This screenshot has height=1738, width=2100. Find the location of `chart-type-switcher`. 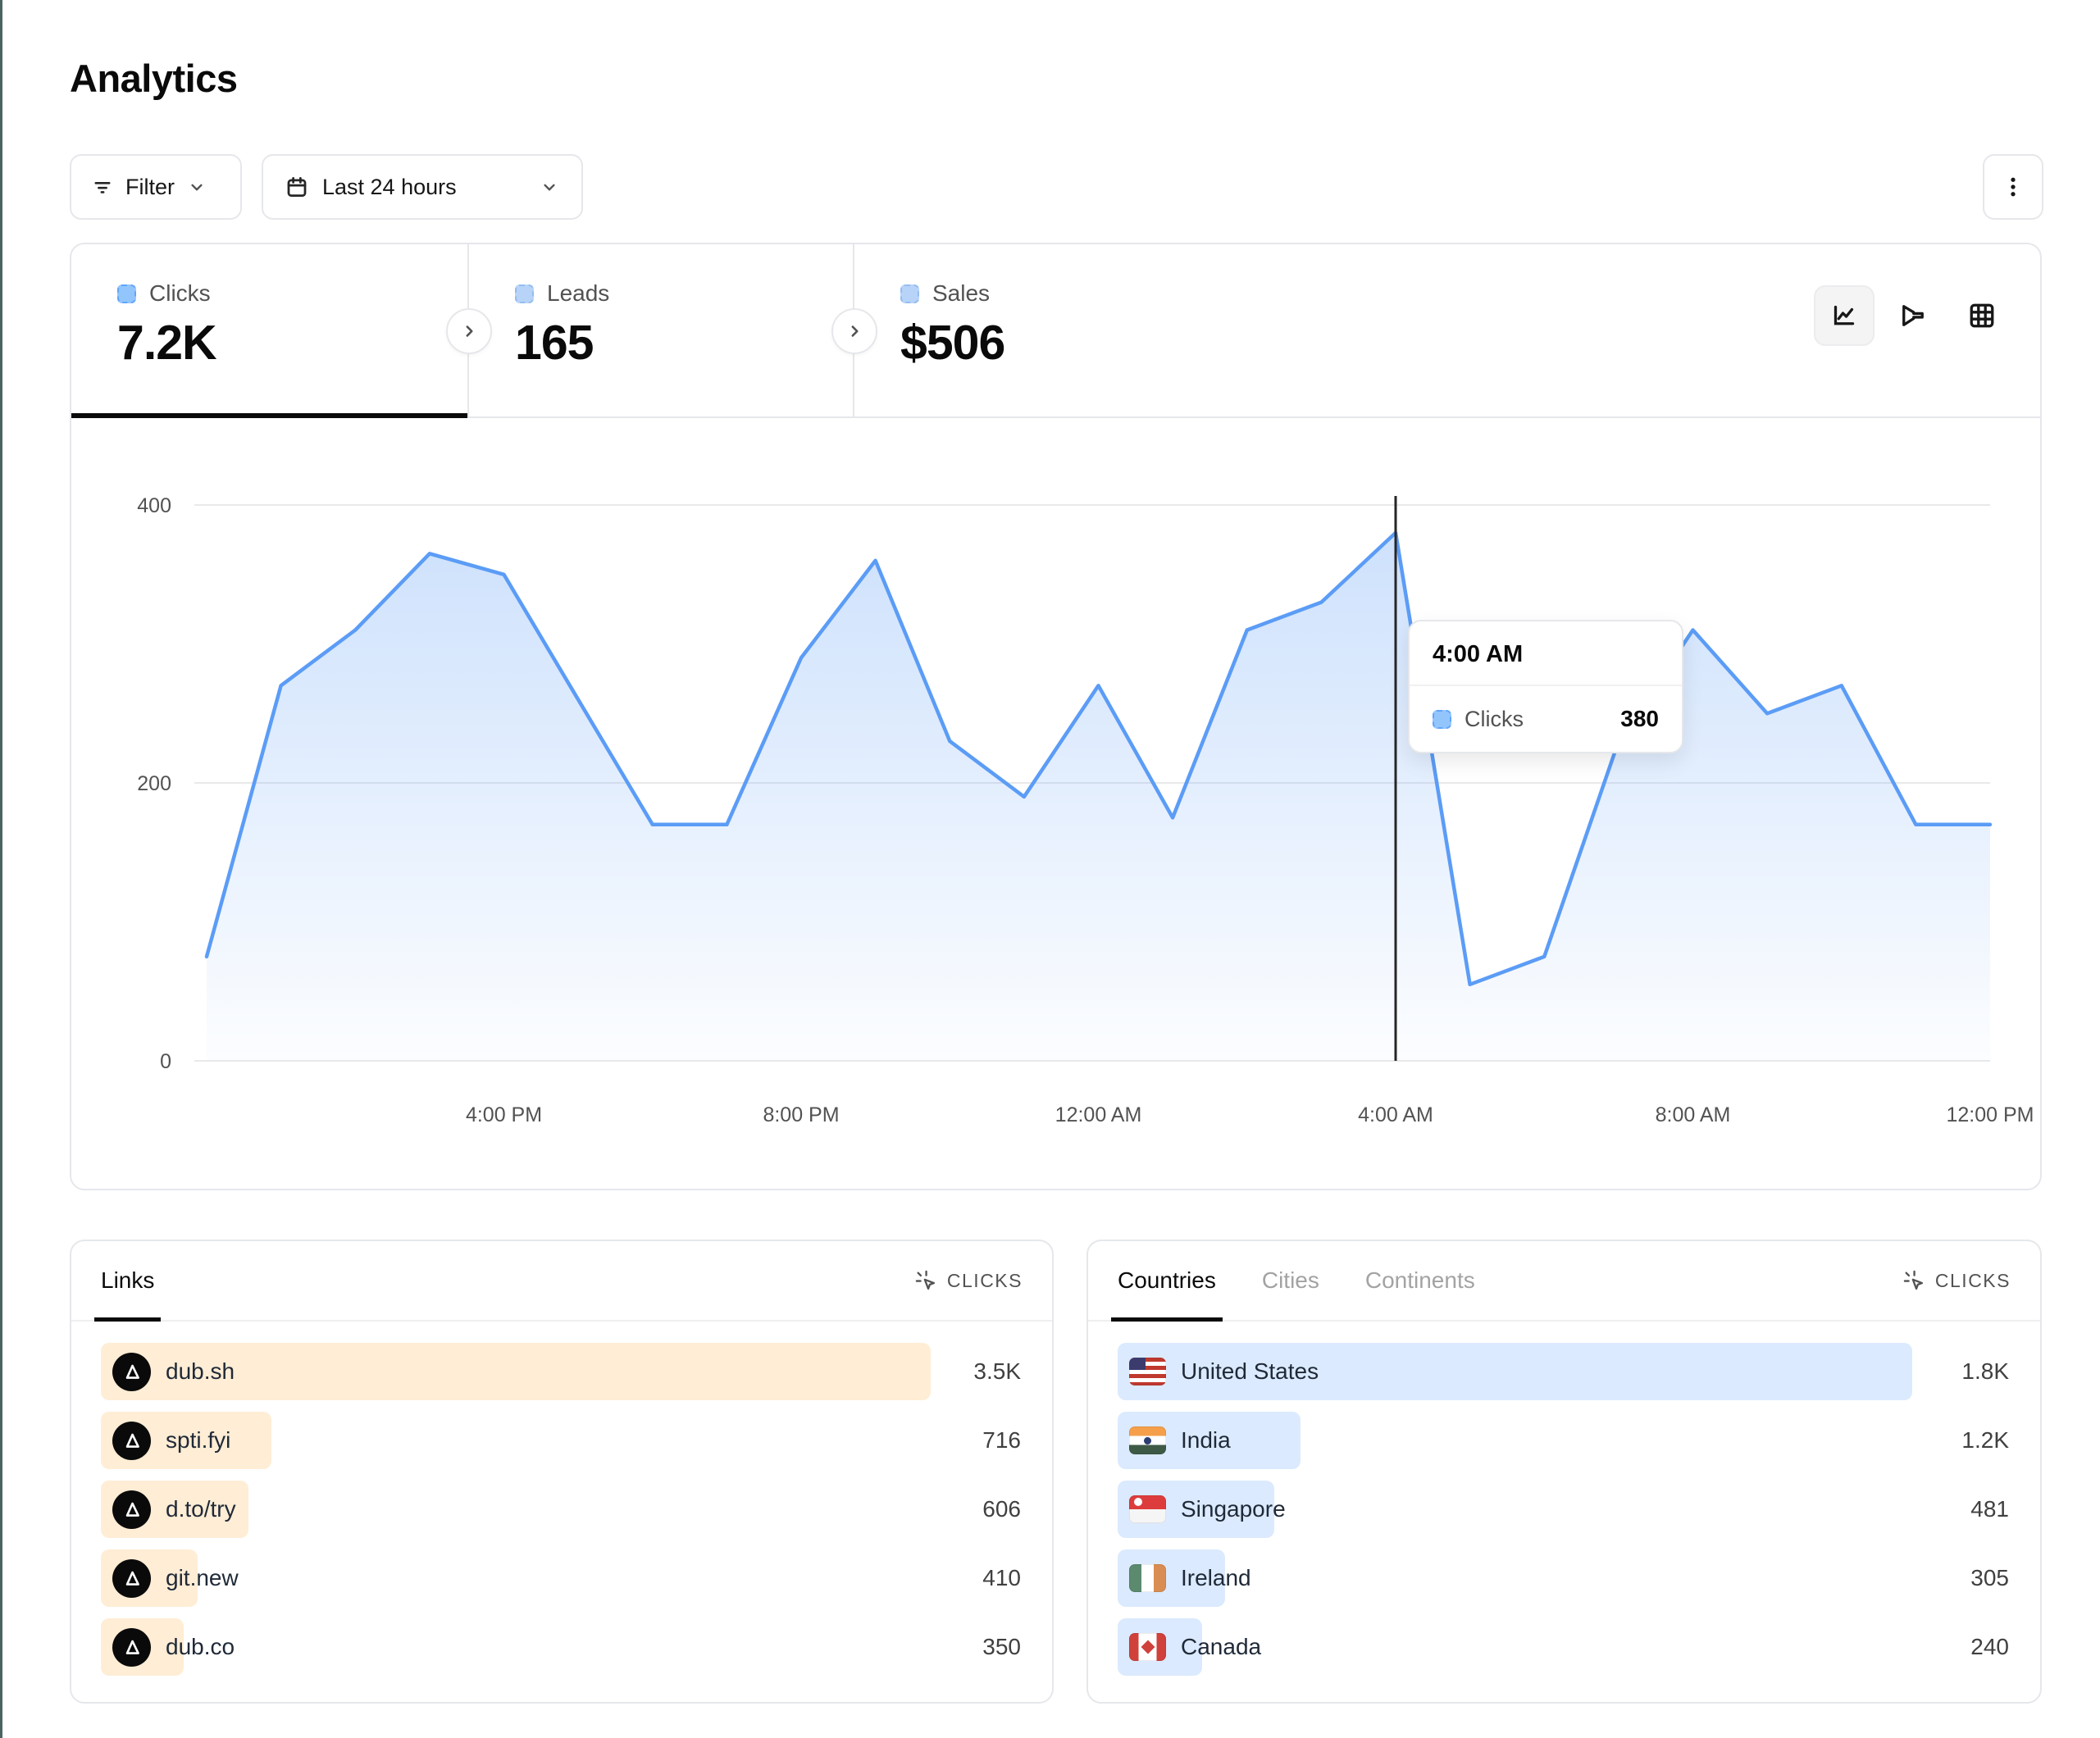

chart-type-switcher is located at coordinates (1913, 315).